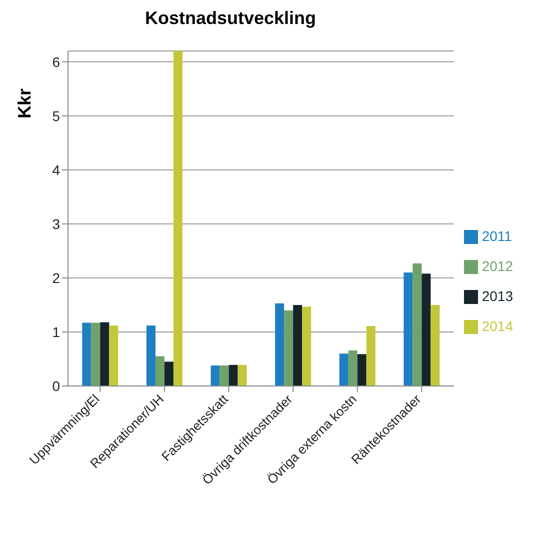 Image resolution: width=541 pixels, height=537 pixels. I want to click on y-tick-label: 1, so click(56, 332).